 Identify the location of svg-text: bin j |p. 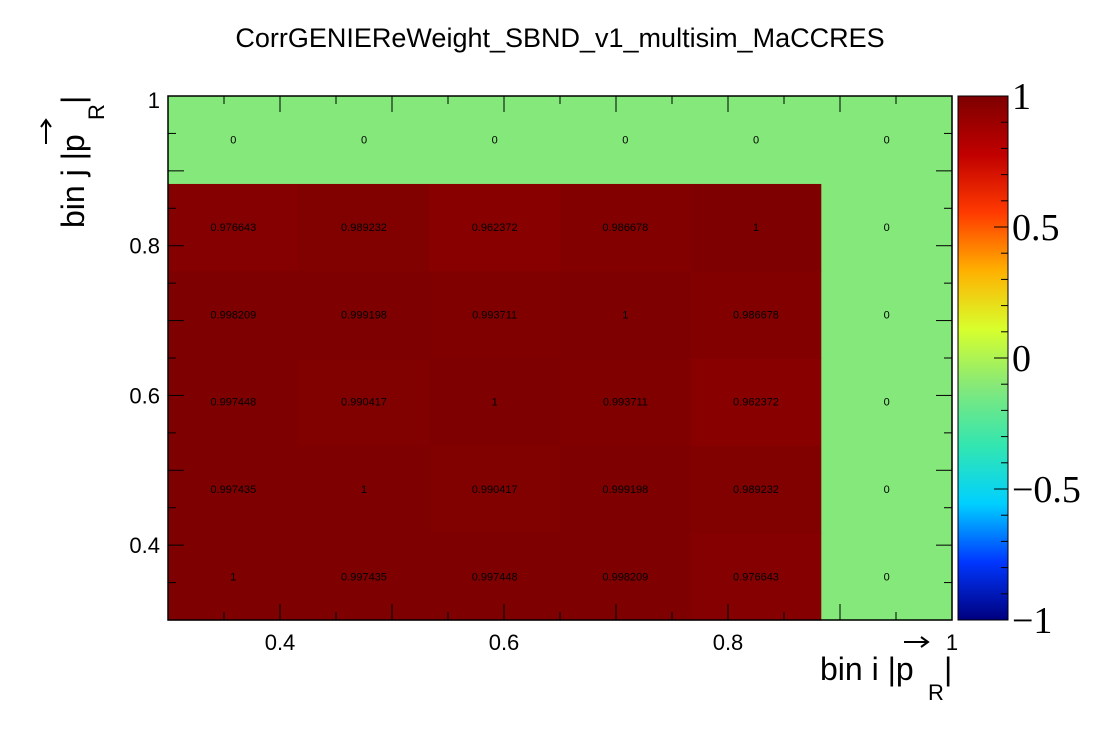
(73, 181).